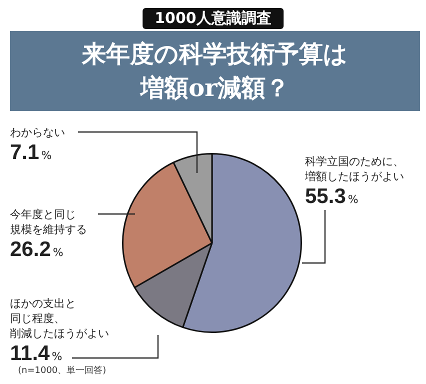 This screenshot has width=426, height=384. What do you see at coordinates (214, 71) in the screenshot?
I see `chart-title: 来年度の科学技術予算は増額or減額？` at bounding box center [214, 71].